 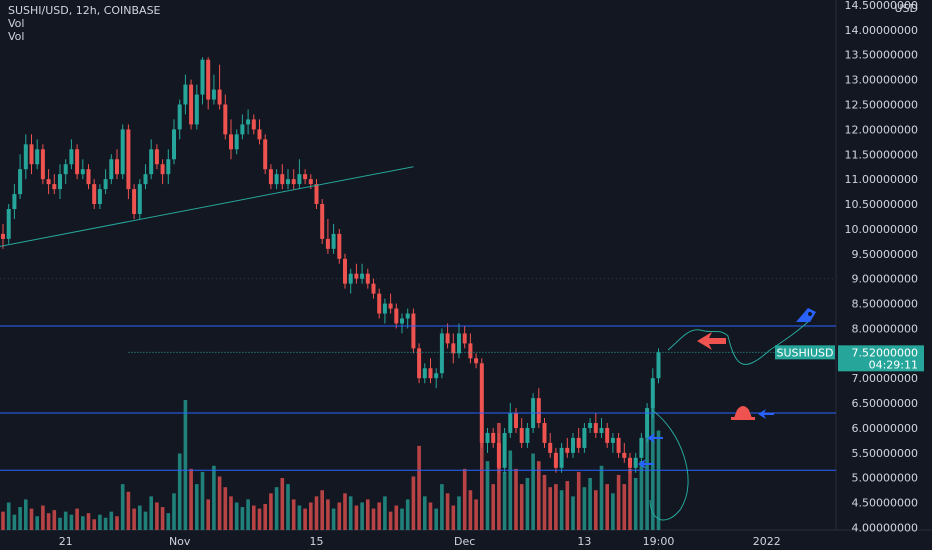 What do you see at coordinates (804, 352) in the screenshot?
I see `symbol-tag-label: SUSHIUSD` at bounding box center [804, 352].